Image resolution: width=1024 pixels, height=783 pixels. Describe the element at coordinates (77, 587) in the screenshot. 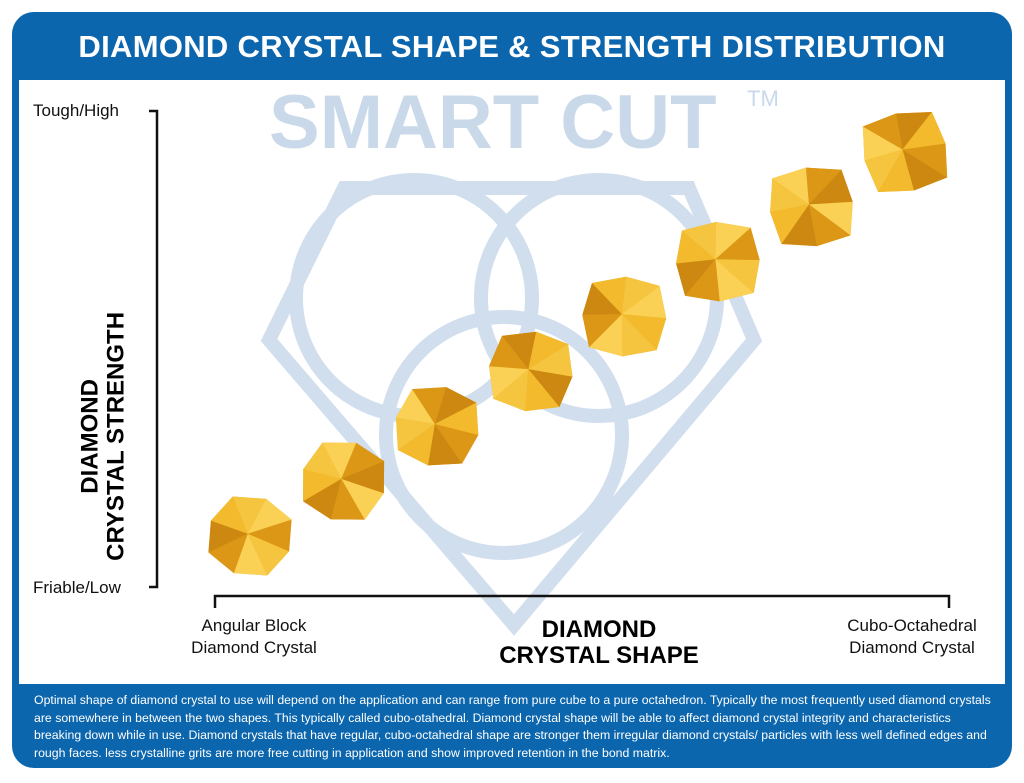

I see `y-bottom-label: Friable/Low` at that location.